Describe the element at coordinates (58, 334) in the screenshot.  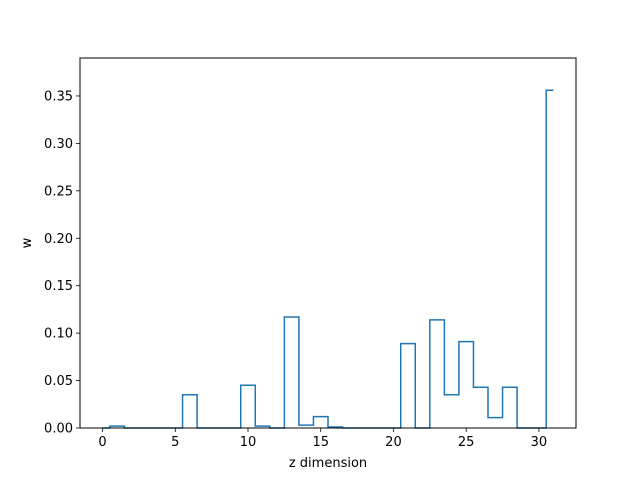
I see `y-tick-label: 0.10` at that location.